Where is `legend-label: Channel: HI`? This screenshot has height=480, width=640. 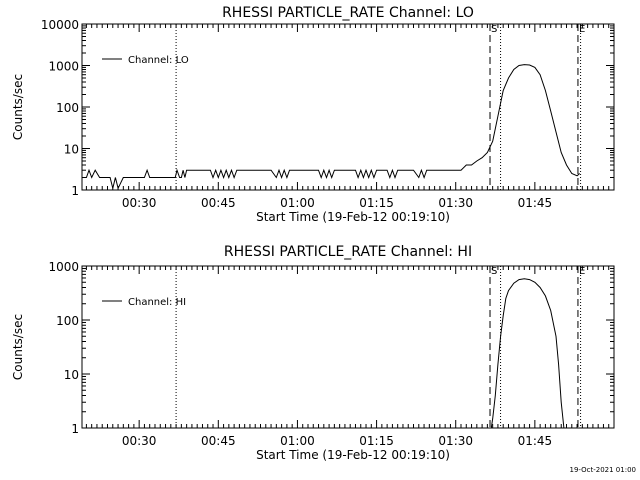
legend-label: Channel: HI is located at coordinates (157, 302).